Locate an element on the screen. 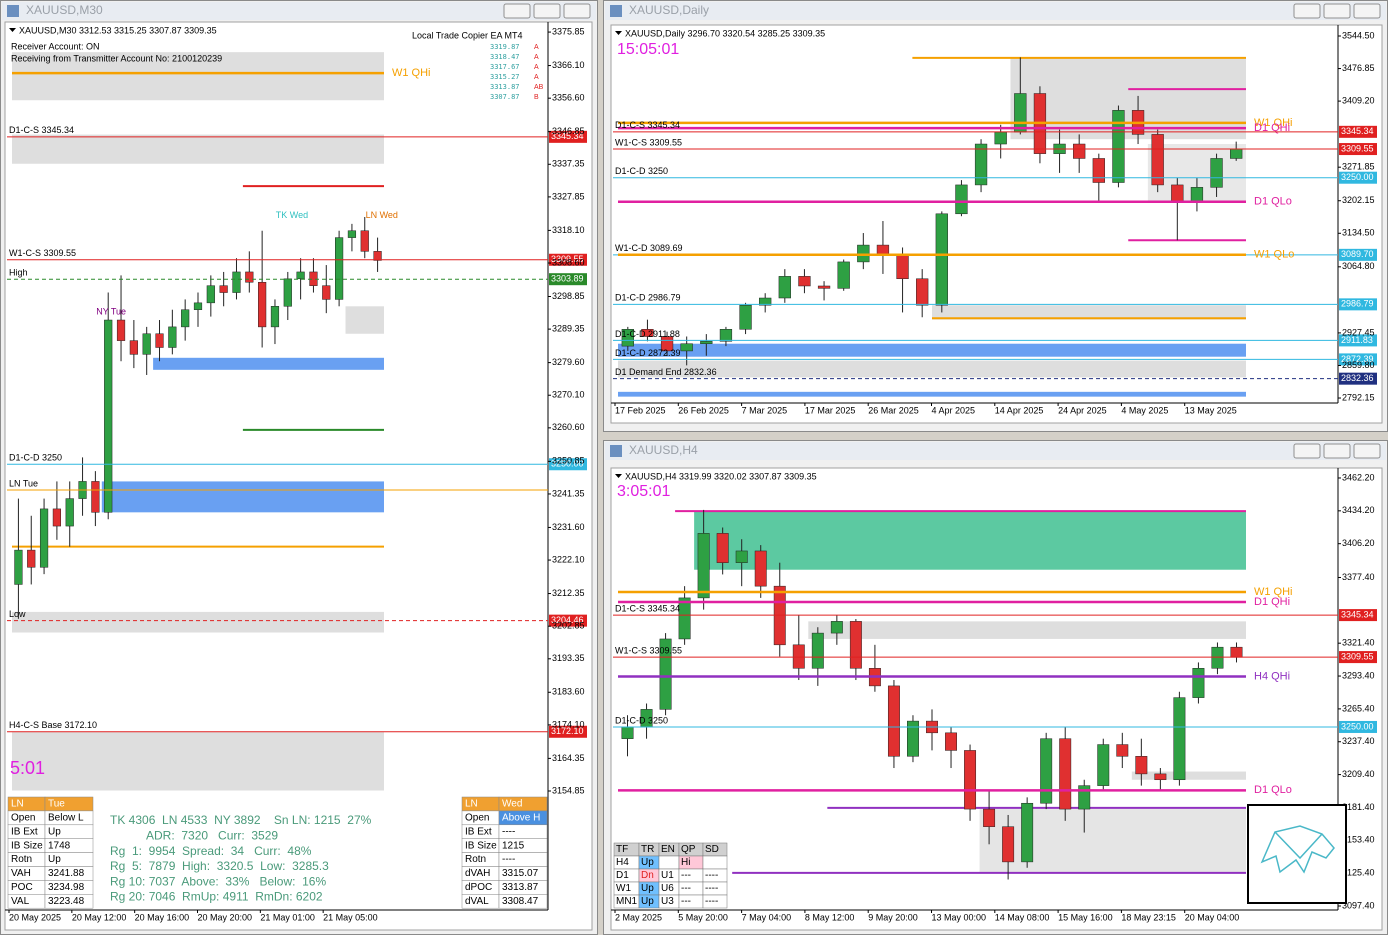  price-tag-label: 2911.83 is located at coordinates (1357, 340).